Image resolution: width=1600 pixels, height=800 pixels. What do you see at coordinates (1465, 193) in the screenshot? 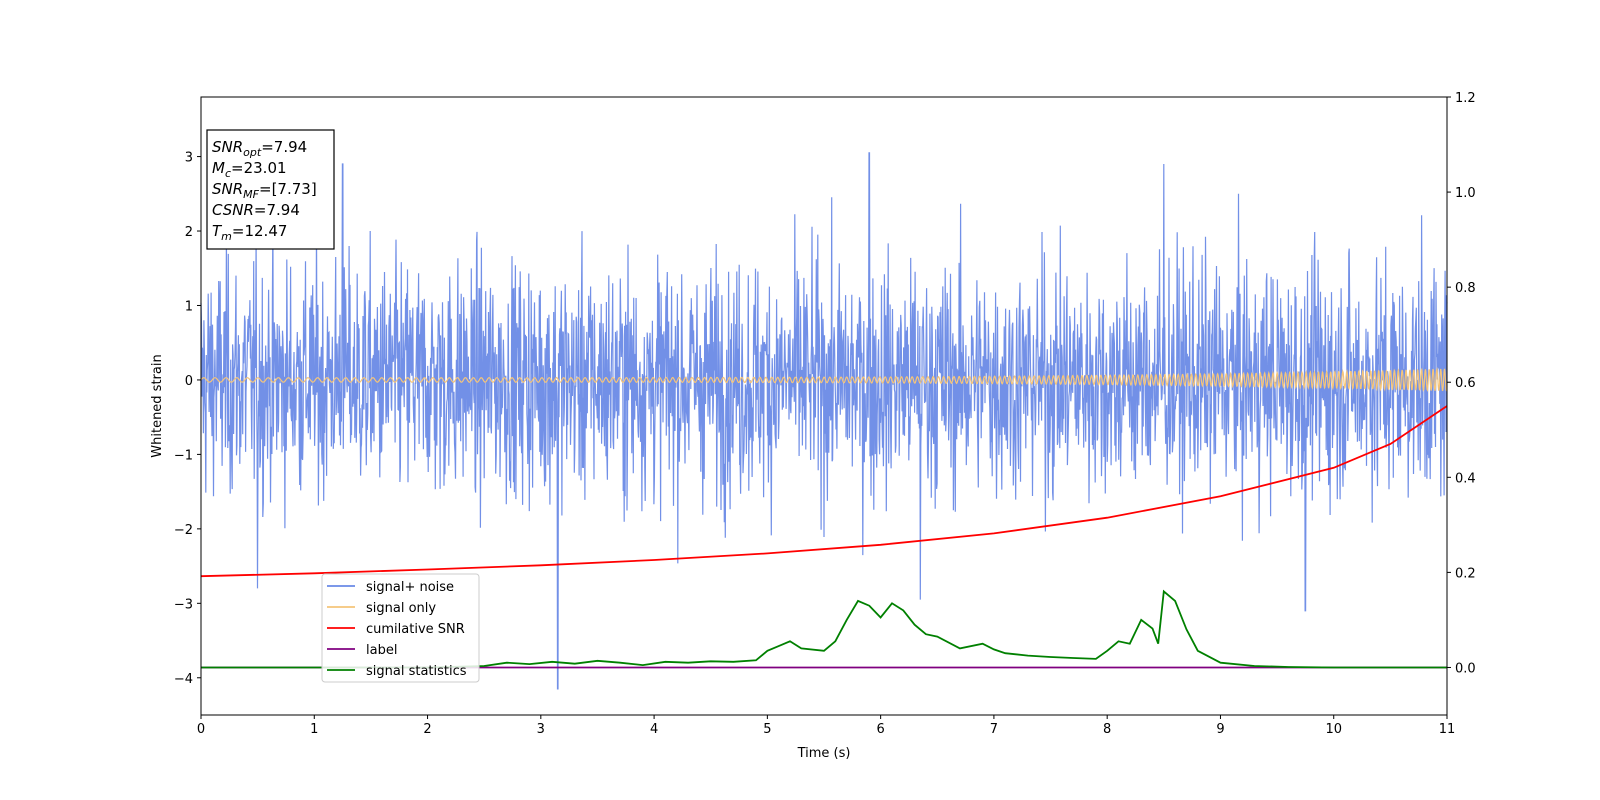
I see `y2-tick-label: 1.0` at bounding box center [1465, 193].